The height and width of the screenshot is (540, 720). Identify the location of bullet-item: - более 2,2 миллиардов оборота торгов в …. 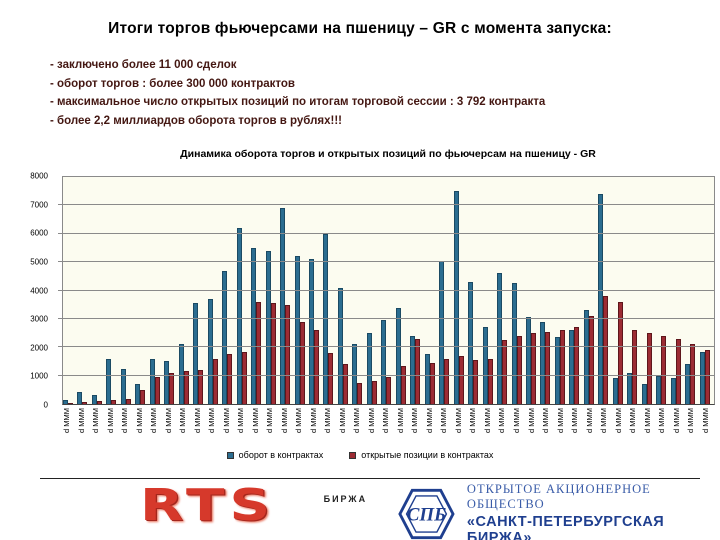
(196, 120).